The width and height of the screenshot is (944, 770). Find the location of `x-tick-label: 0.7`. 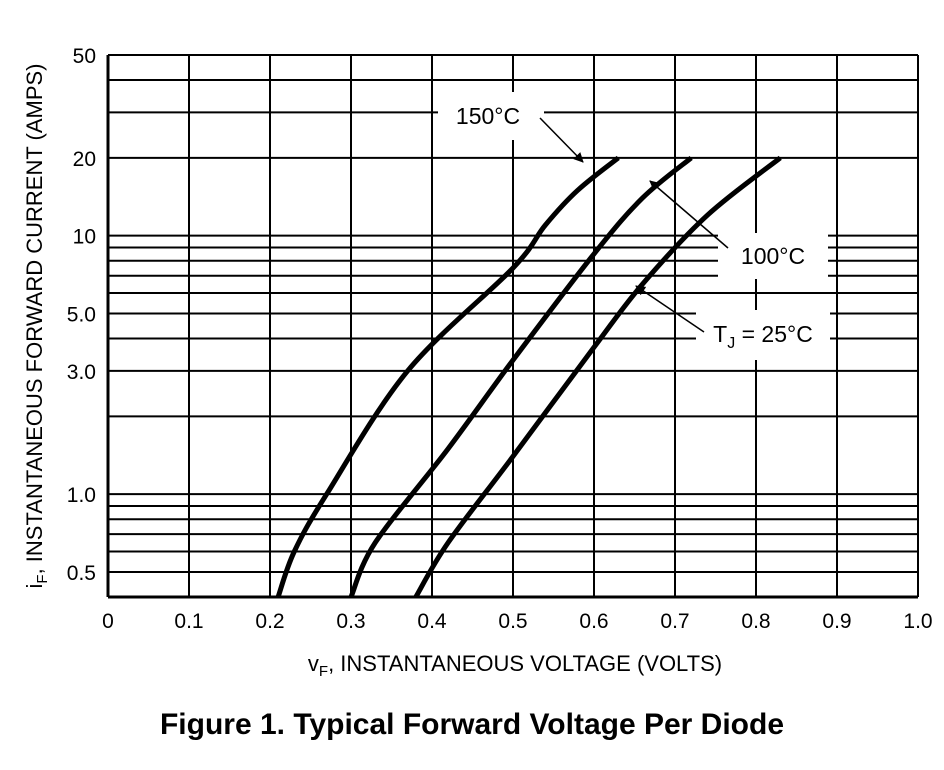

x-tick-label: 0.7 is located at coordinates (674, 621).